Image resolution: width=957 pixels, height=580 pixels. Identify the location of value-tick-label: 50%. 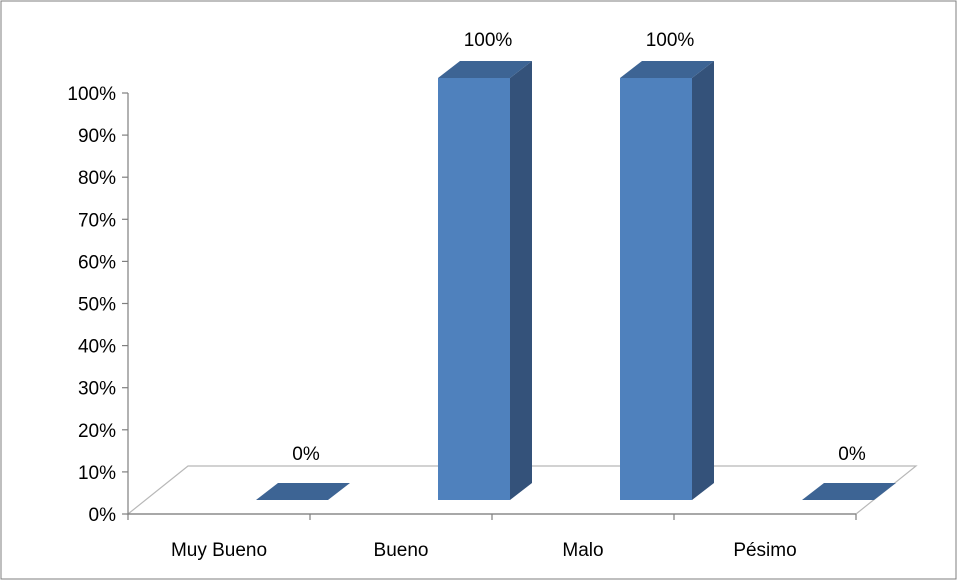
(97, 305).